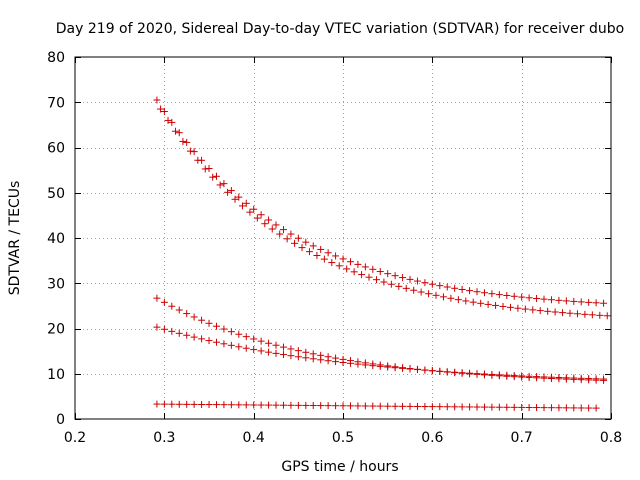 The image size is (640, 480). What do you see at coordinates (75, 438) in the screenshot?
I see `x-tick-label: 0.2` at bounding box center [75, 438].